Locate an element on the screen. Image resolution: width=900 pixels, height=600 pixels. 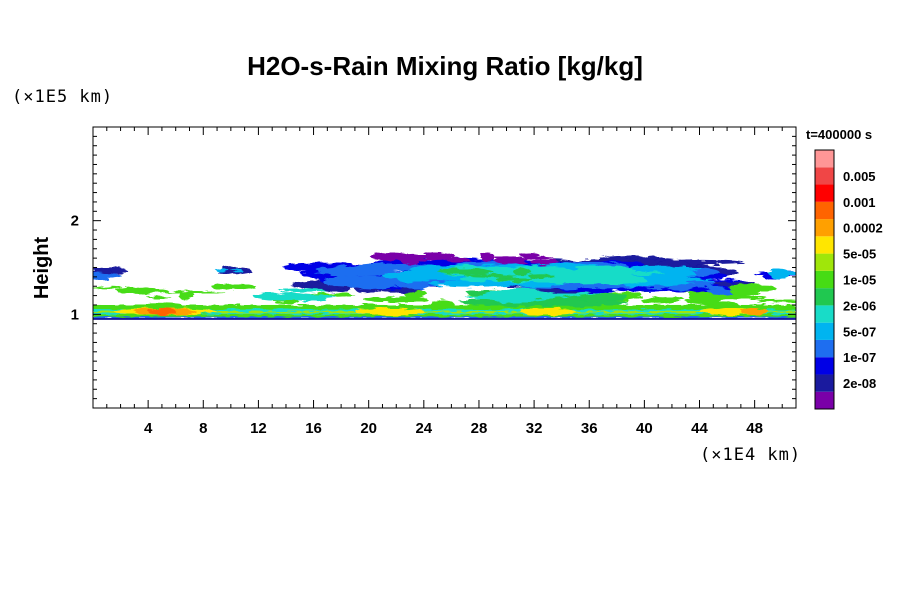
x-tick-label: 28 is located at coordinates (479, 428).